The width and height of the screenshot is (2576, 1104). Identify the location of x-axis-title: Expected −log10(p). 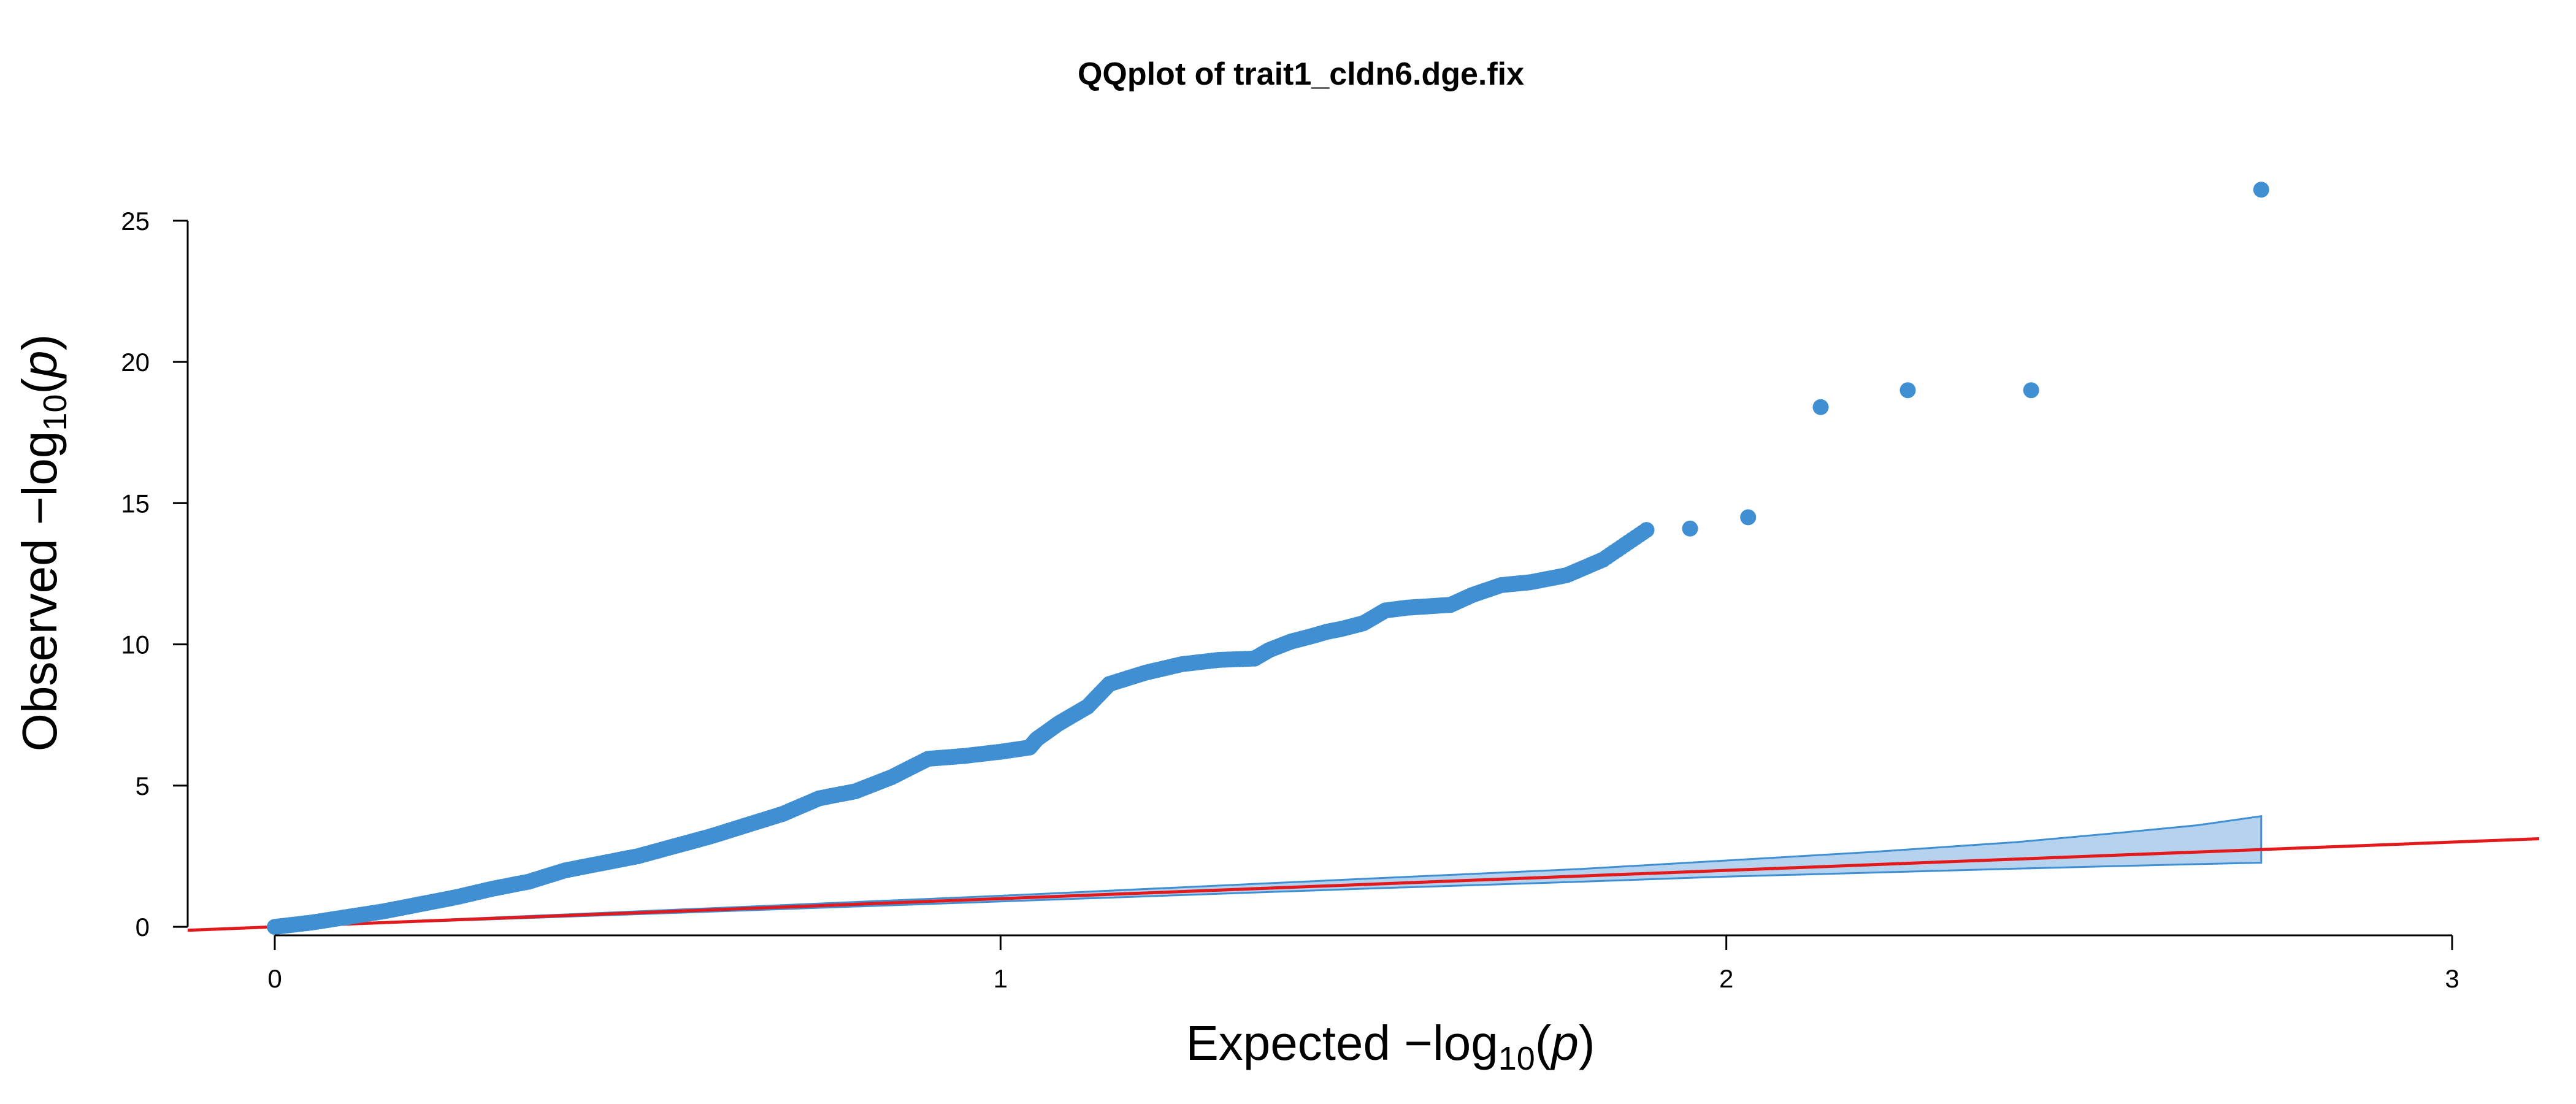
(1390, 1046).